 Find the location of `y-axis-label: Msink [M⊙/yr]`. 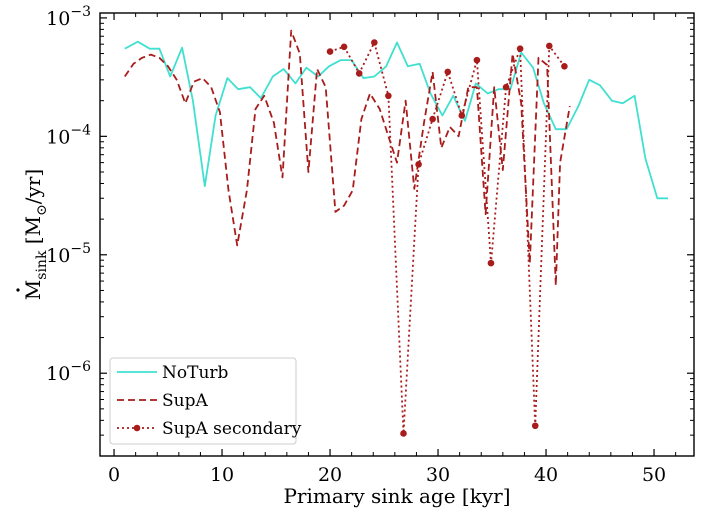

y-axis-label: Msink [M⊙/yr] is located at coordinates (33, 234).